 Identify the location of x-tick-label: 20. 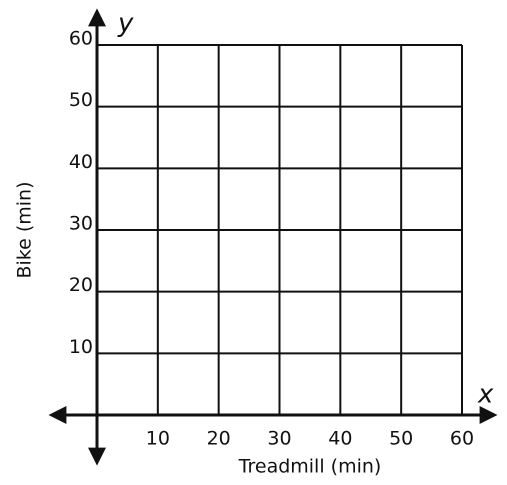
(219, 439).